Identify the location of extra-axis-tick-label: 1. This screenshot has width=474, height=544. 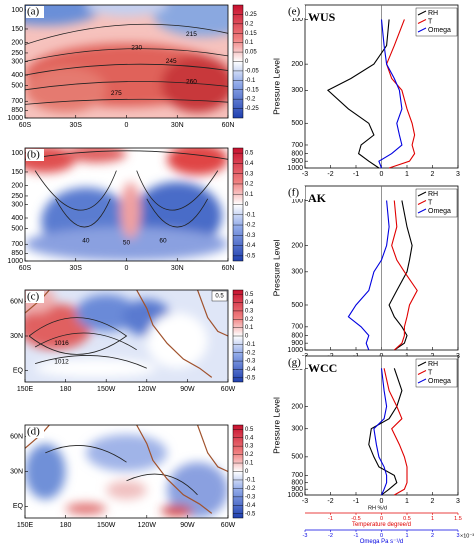
(432, 519).